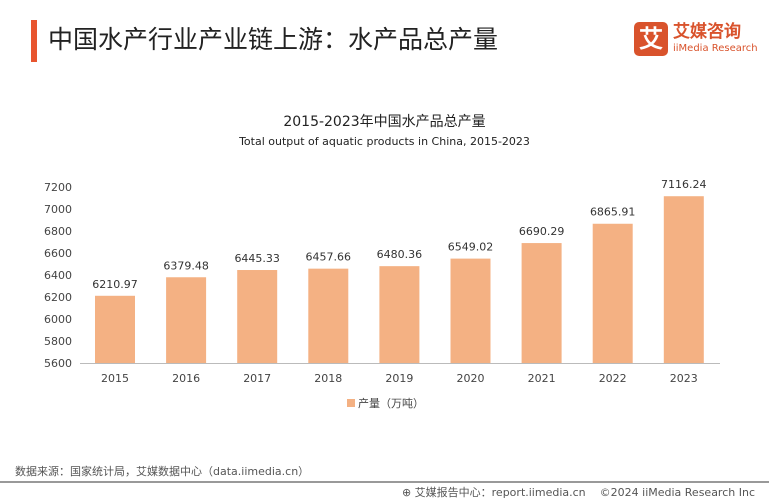  Describe the element at coordinates (58, 209) in the screenshot. I see `y-tick-label: 7000` at that location.